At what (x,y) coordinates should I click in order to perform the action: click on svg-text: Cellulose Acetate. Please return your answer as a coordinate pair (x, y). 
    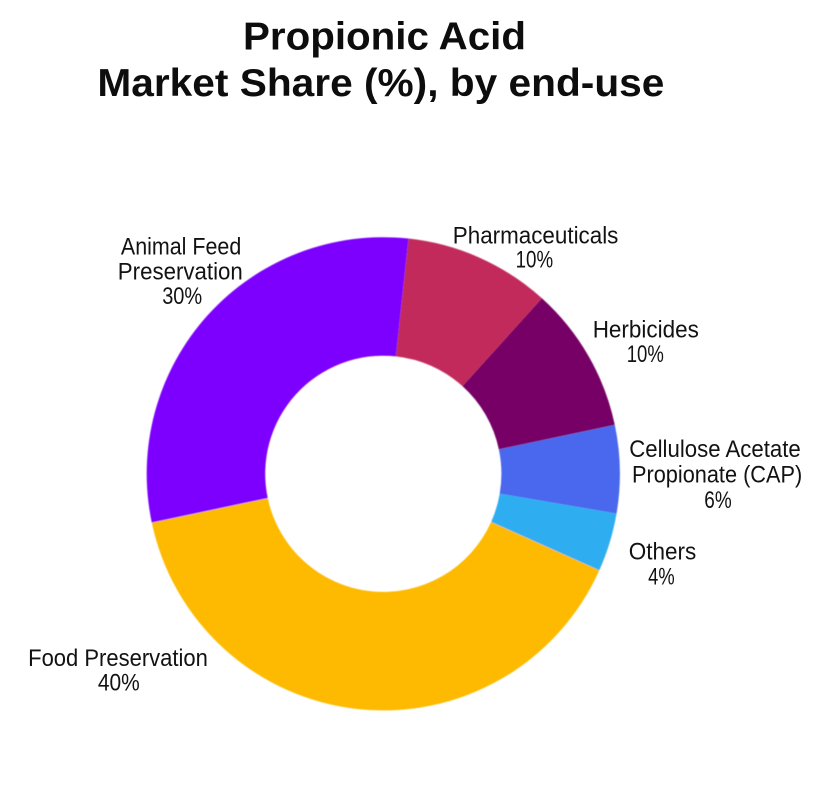
    Looking at the image, I should click on (715, 449).